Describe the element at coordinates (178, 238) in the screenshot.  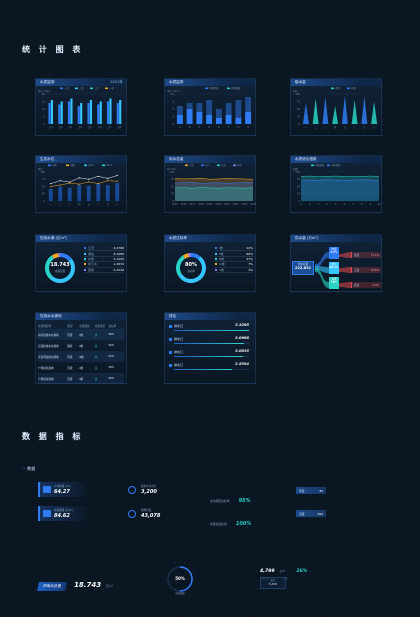
I see `panel-title: 水质达标率` at that location.